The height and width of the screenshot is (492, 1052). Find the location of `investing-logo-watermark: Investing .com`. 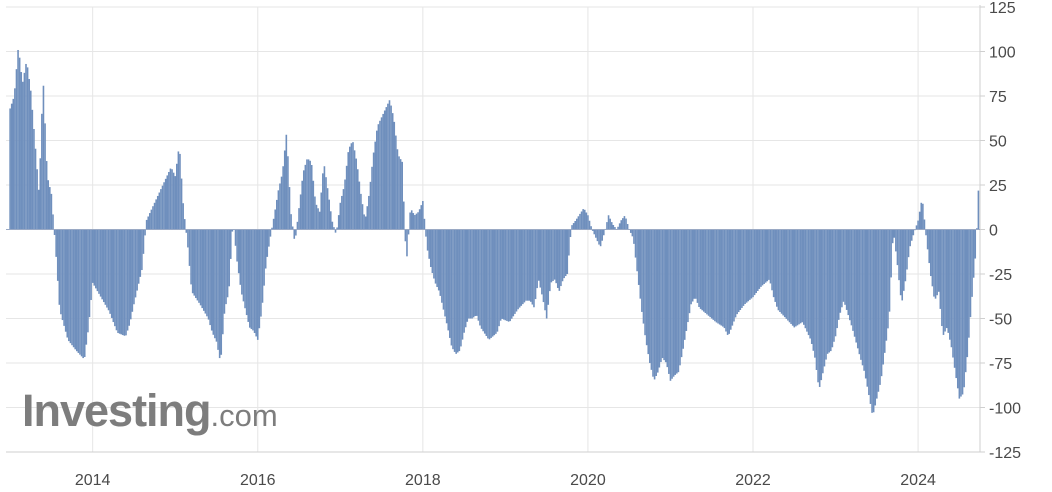

investing-logo-watermark: Investing .com is located at coordinates (150, 410).